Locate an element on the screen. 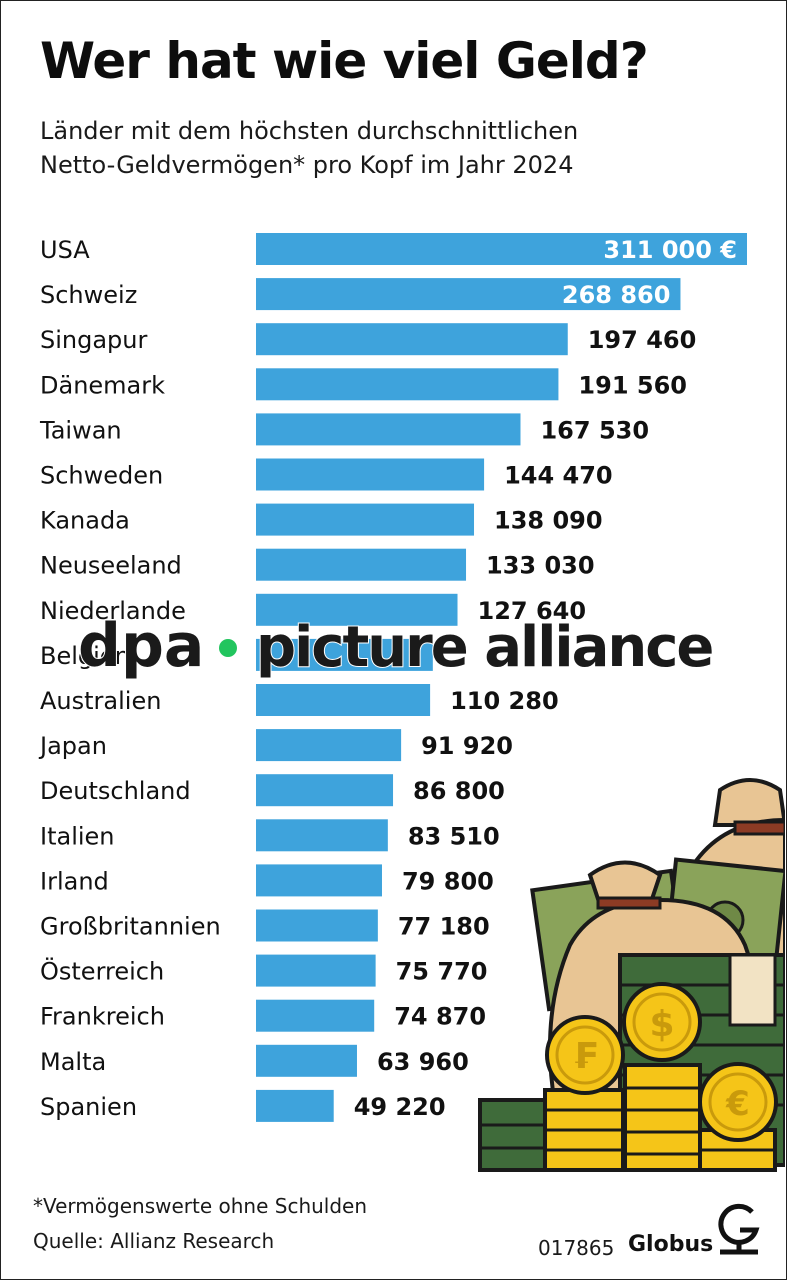 Image resolution: width=787 pixels, height=1280 pixels. watermark-left: dpa is located at coordinates (141, 646).